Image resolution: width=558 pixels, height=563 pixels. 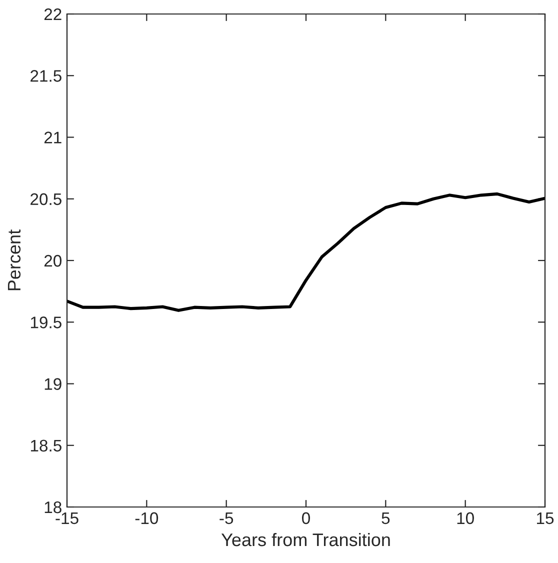 What do you see at coordinates (46, 322) in the screenshot?
I see `y-tick-label: 19.5` at bounding box center [46, 322].